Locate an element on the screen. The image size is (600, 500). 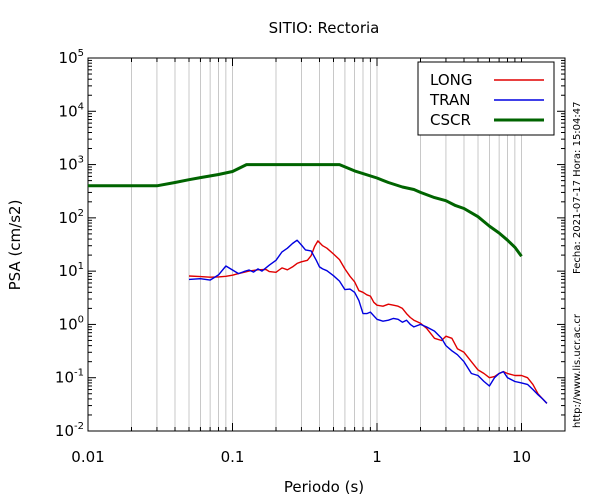
y-tick-label: 10⁻¹ is located at coordinates (69, 377).